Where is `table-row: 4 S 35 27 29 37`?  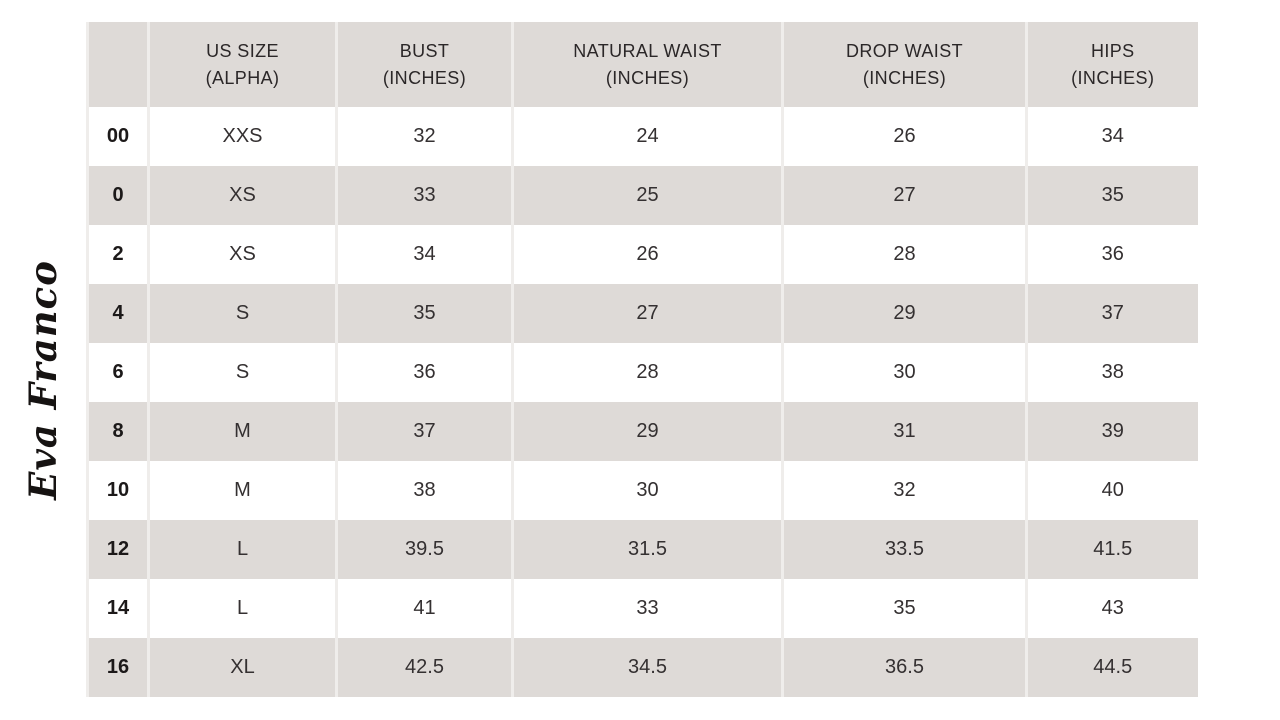
table-row: 4 S 35 27 29 37 is located at coordinates (642, 313).